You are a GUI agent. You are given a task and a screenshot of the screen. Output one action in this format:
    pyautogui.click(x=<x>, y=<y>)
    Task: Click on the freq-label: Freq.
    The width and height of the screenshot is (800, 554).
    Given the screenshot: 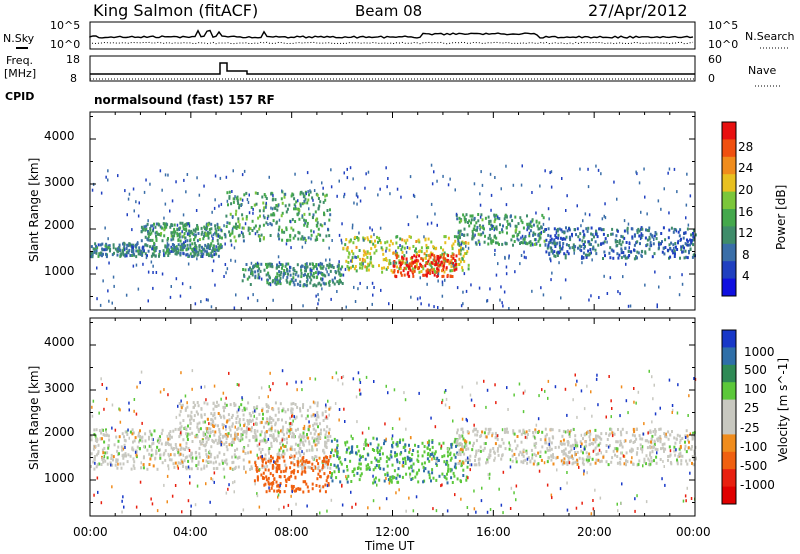 What is the action you would take?
    pyautogui.click(x=19, y=60)
    